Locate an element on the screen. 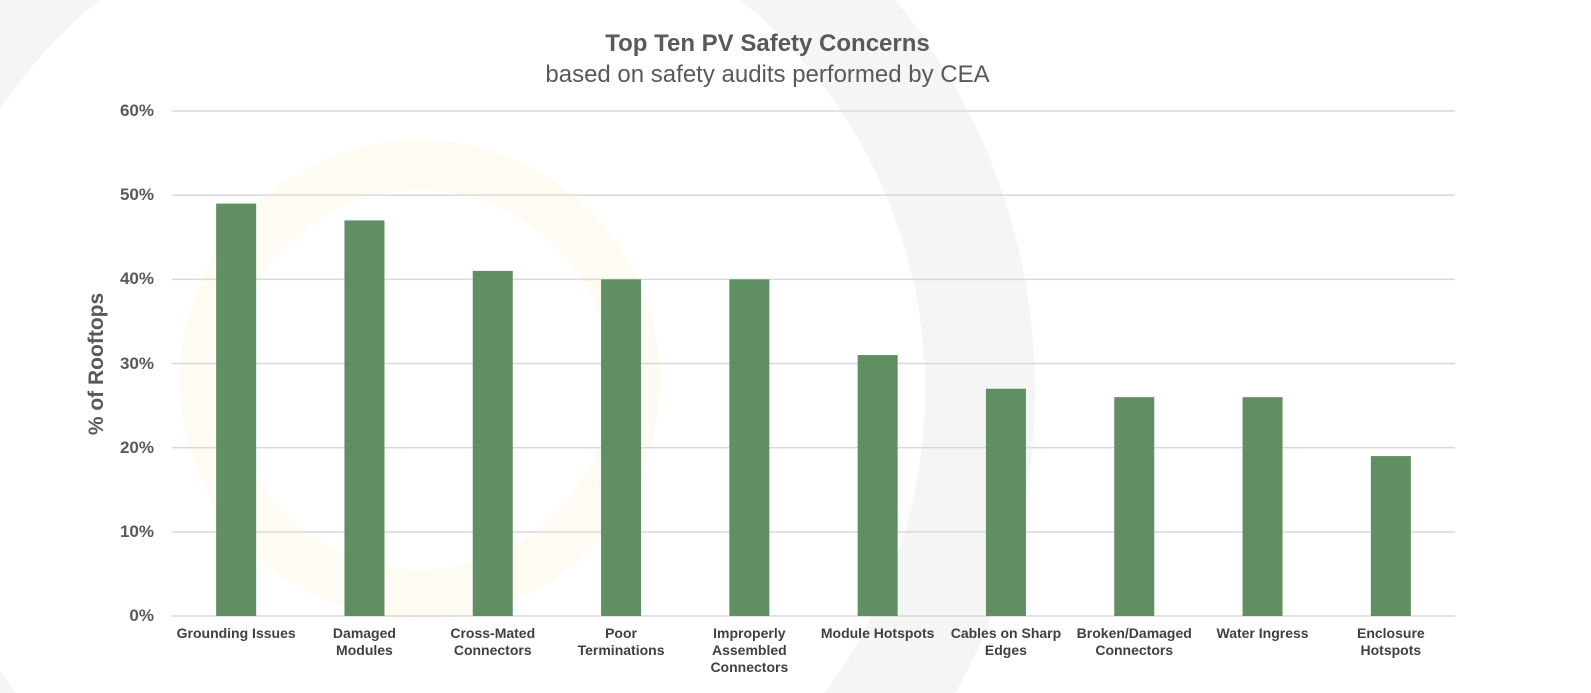 This screenshot has height=693, width=1591. x-tick-label-line: Terminations is located at coordinates (621, 650).